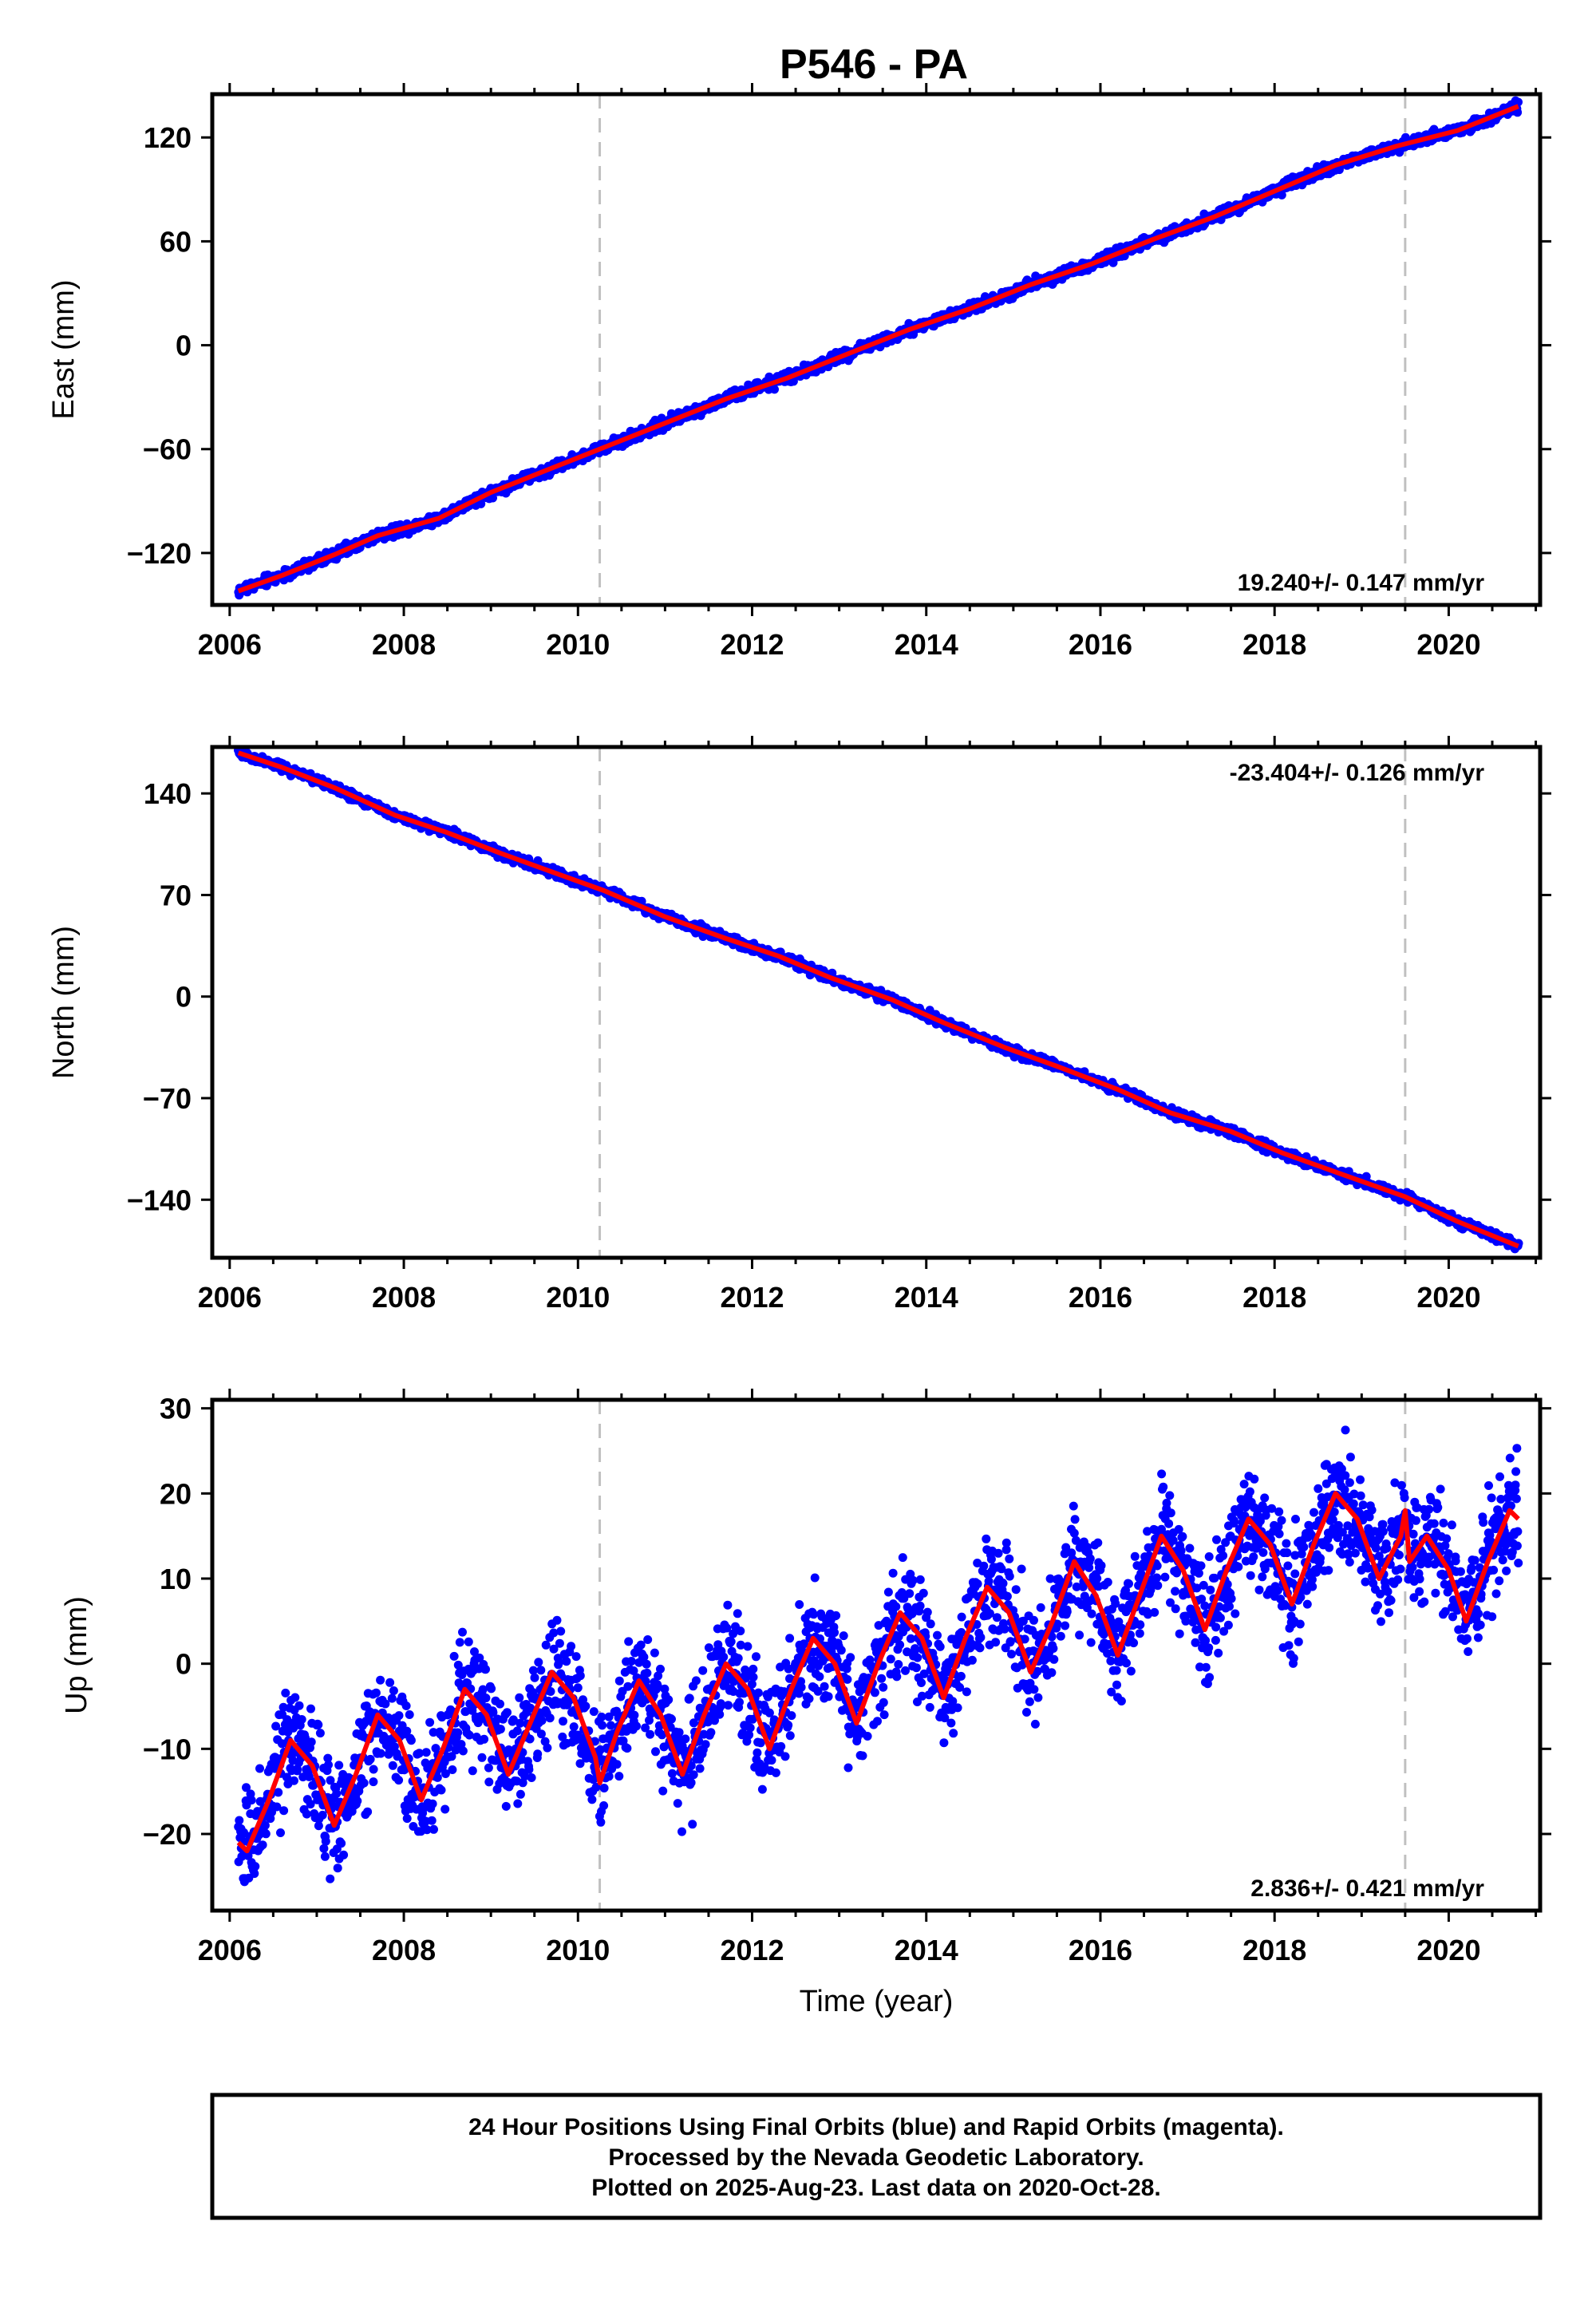  I want to click on y-tick-label: −70, so click(167, 1098).